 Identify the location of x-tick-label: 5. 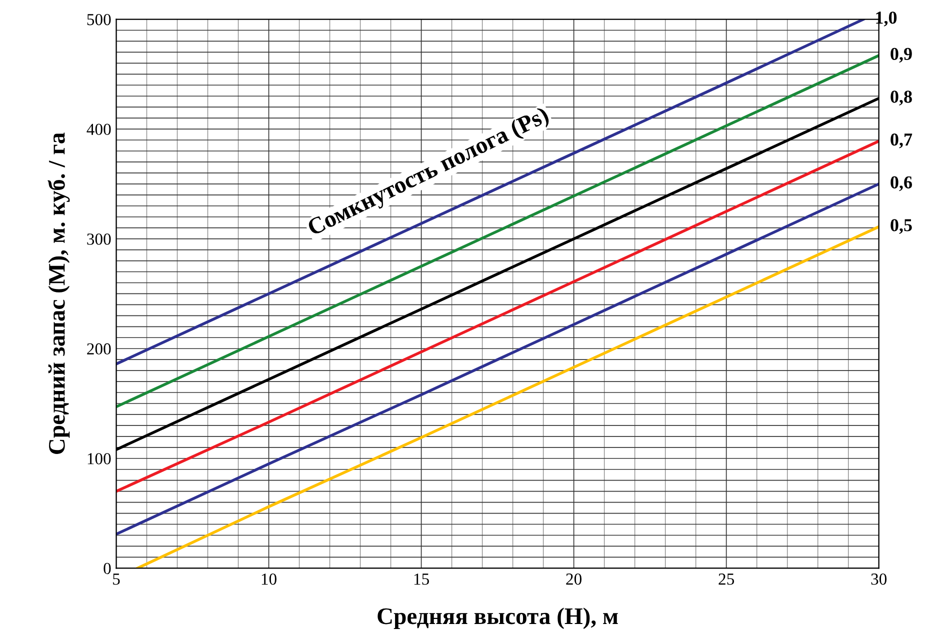
(116, 579).